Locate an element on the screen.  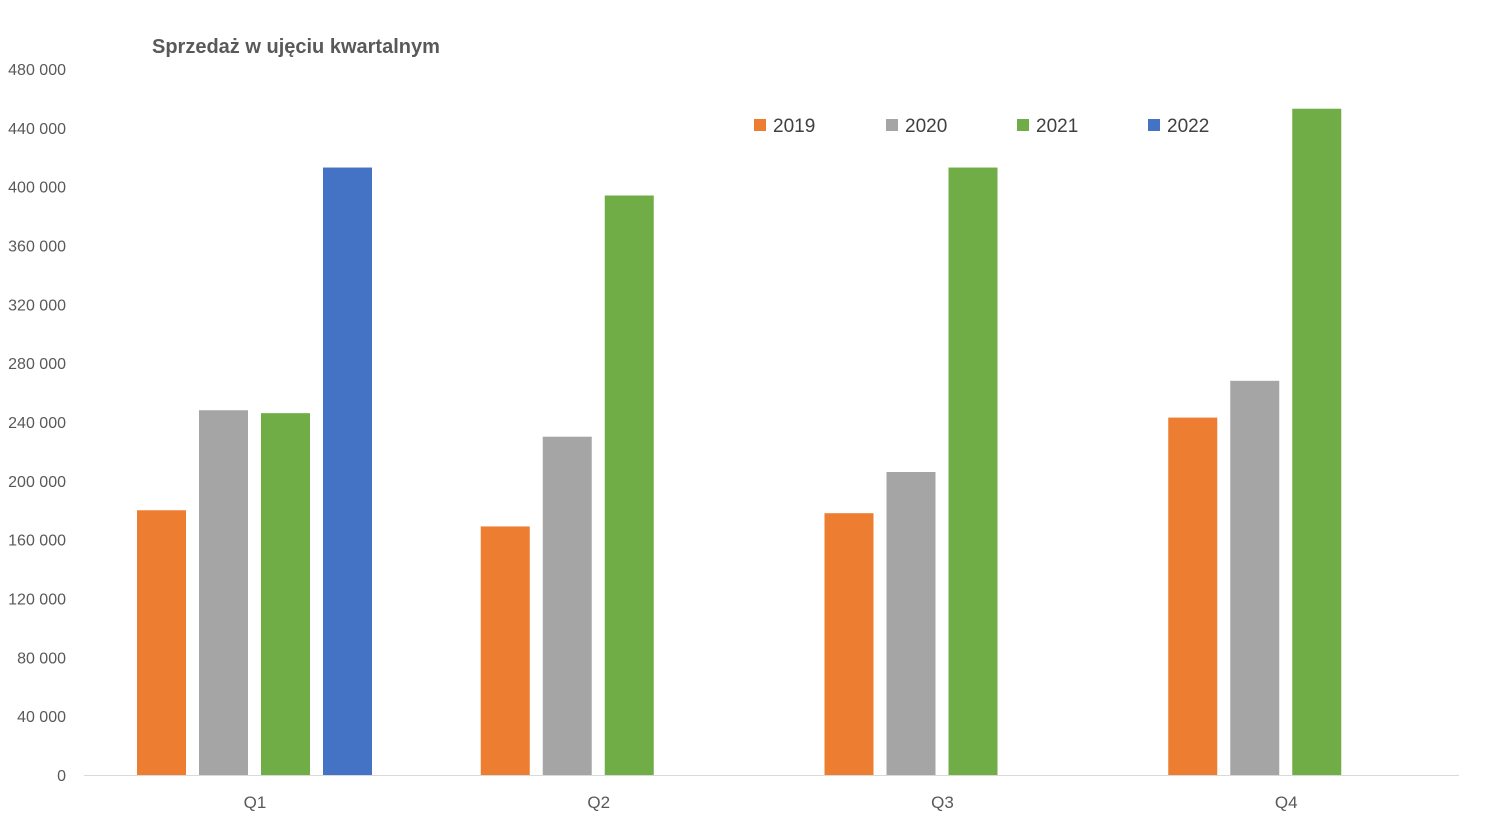
y-tick-label: 320 000 is located at coordinates (37, 305).